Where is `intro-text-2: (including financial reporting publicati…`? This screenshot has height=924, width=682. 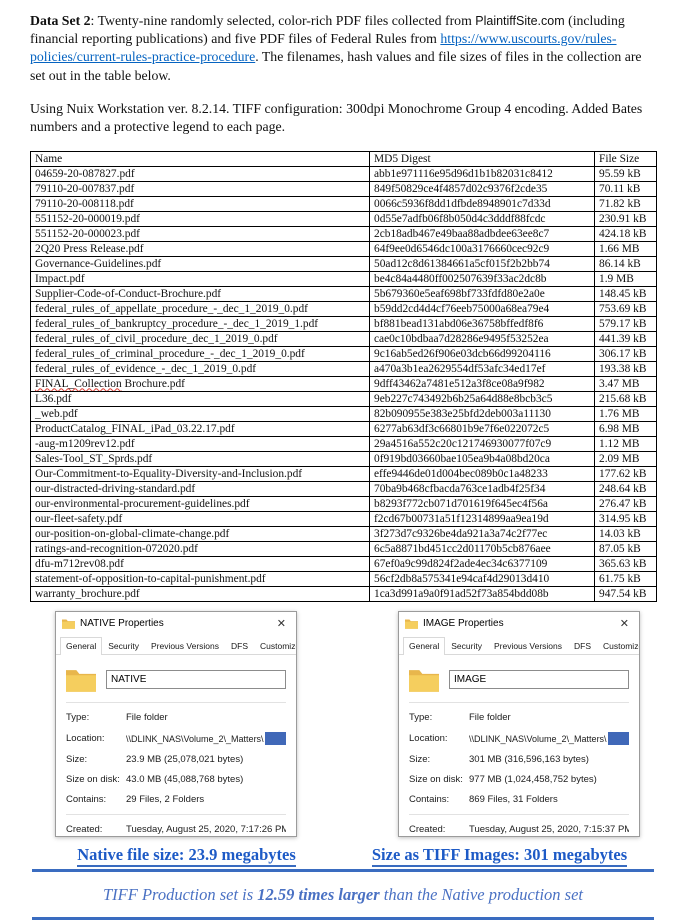 intro-text-2: (including financial reporting publicati… is located at coordinates (327, 30).